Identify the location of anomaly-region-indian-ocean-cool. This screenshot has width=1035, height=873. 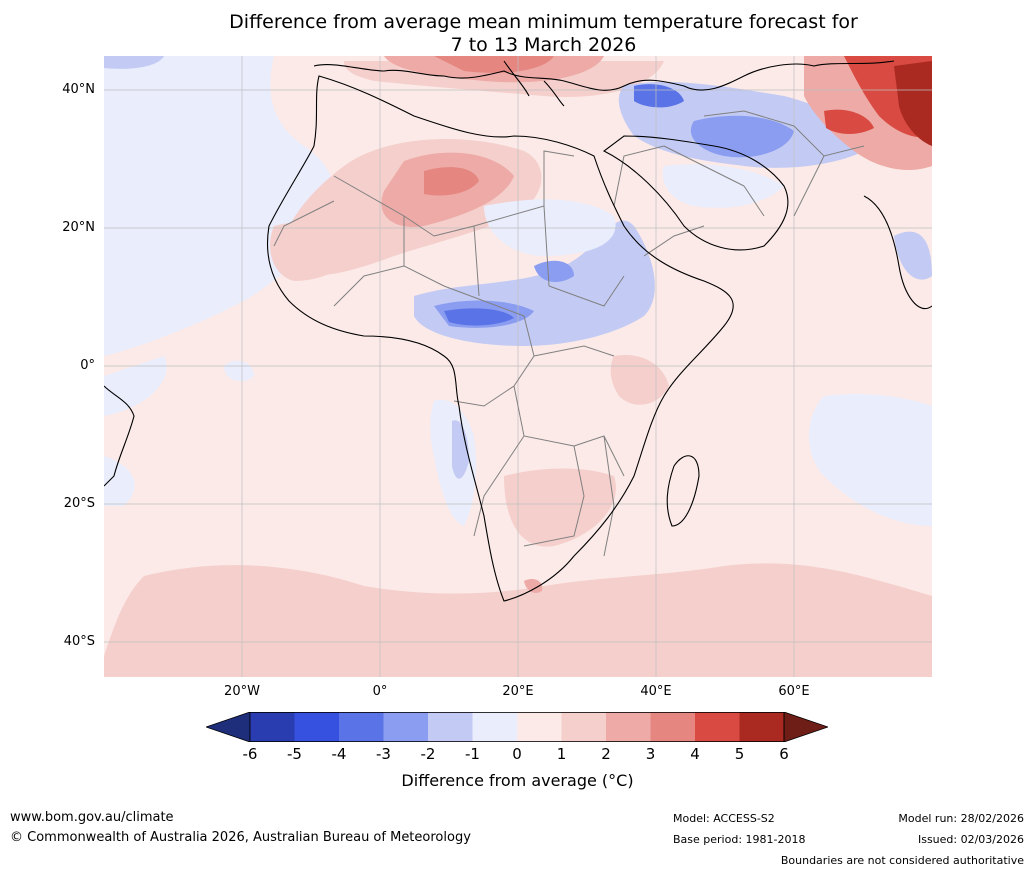
(870, 460).